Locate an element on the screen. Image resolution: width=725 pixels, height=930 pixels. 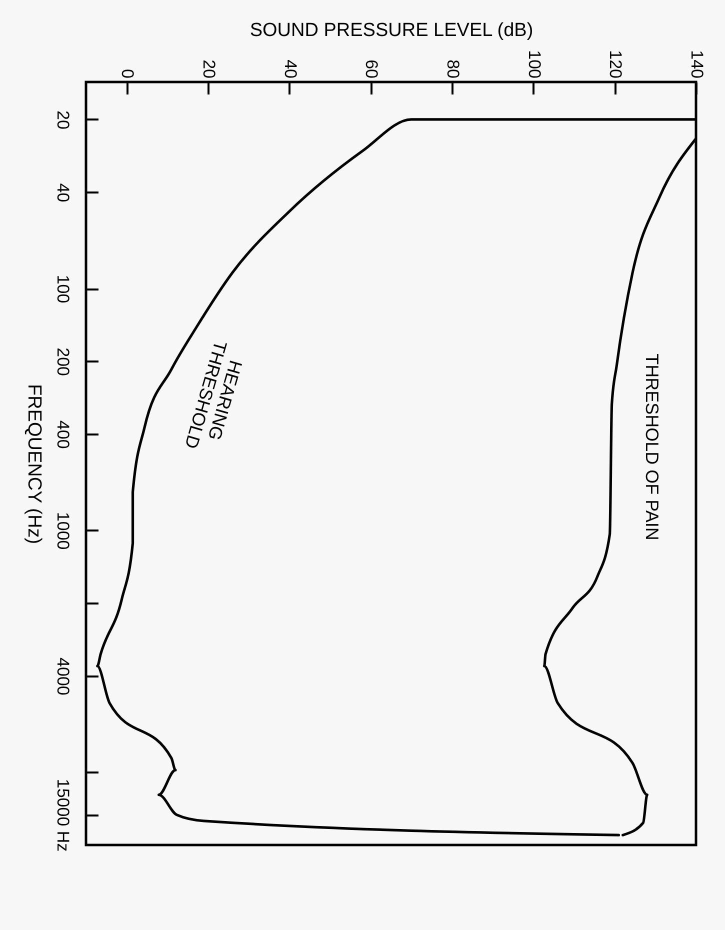
x-tick-label: 140 is located at coordinates (697, 64).